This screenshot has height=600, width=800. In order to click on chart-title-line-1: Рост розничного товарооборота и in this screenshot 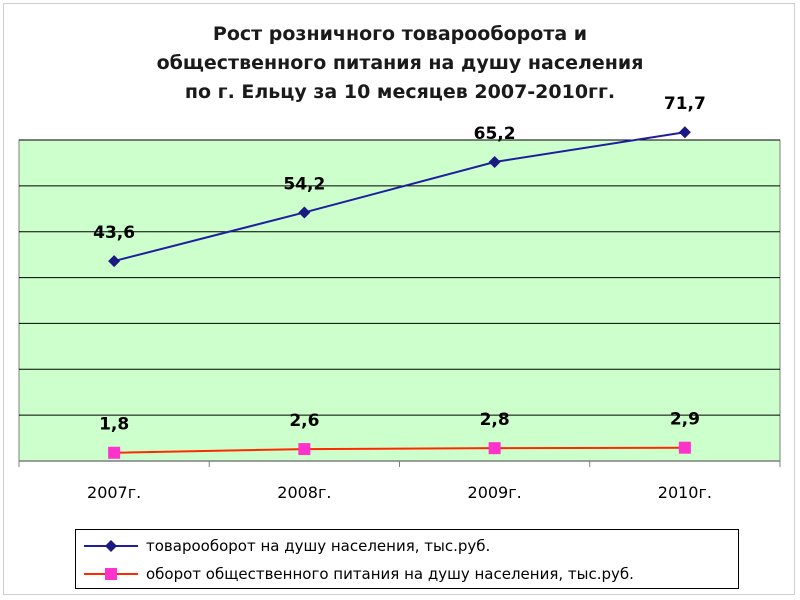, I will do `click(400, 34)`.